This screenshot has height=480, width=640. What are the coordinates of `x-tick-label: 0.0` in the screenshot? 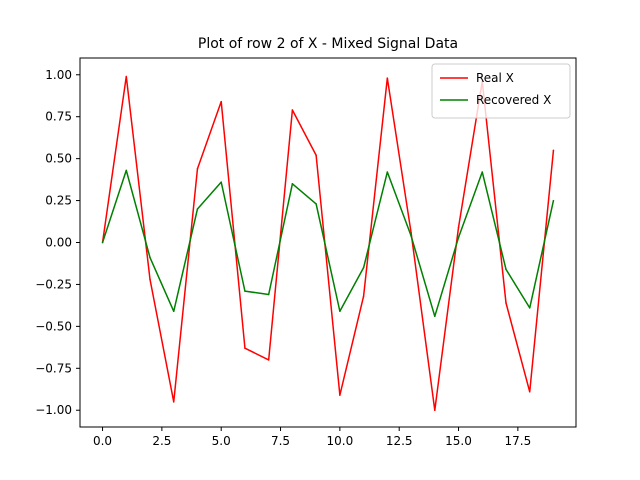 It's located at (102, 441).